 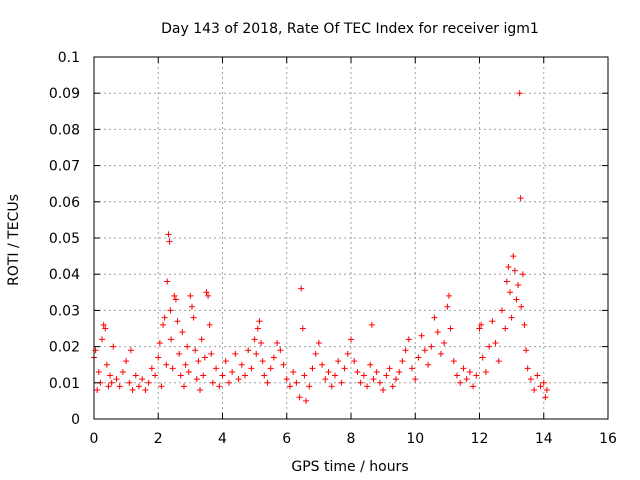 I want to click on x-tick-label: 8, so click(x=351, y=439).